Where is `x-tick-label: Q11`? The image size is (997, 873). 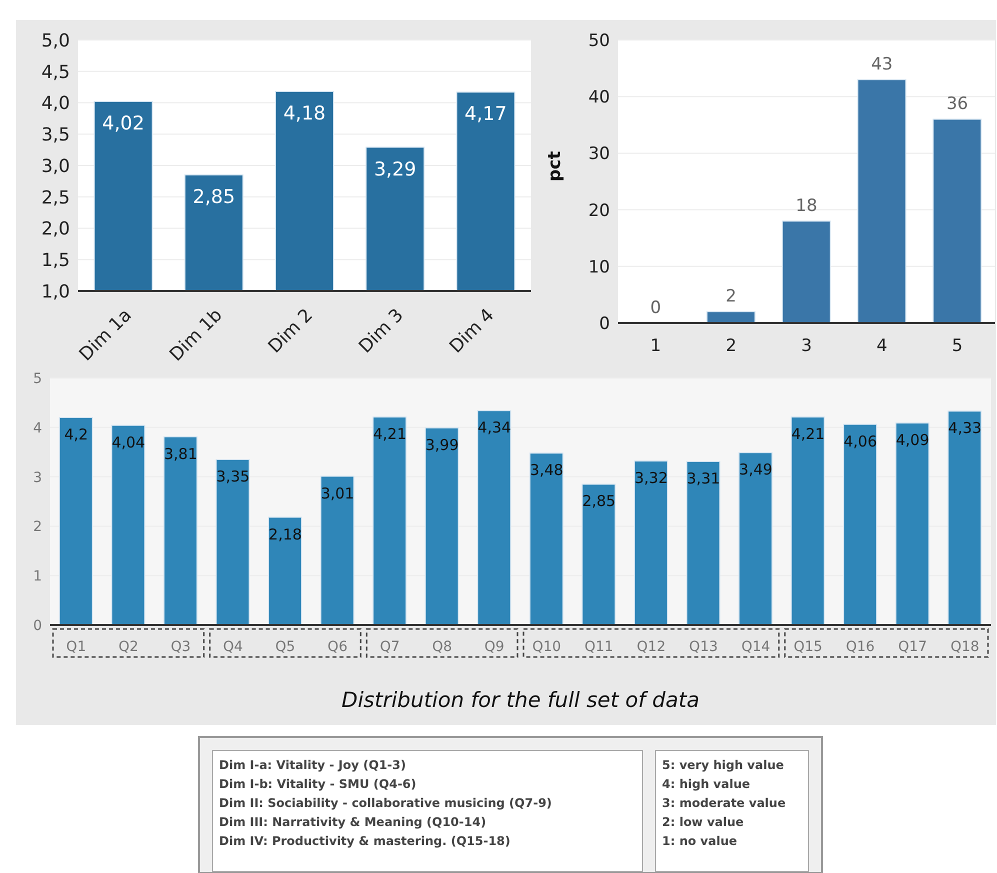 x-tick-label: Q11 is located at coordinates (599, 646).